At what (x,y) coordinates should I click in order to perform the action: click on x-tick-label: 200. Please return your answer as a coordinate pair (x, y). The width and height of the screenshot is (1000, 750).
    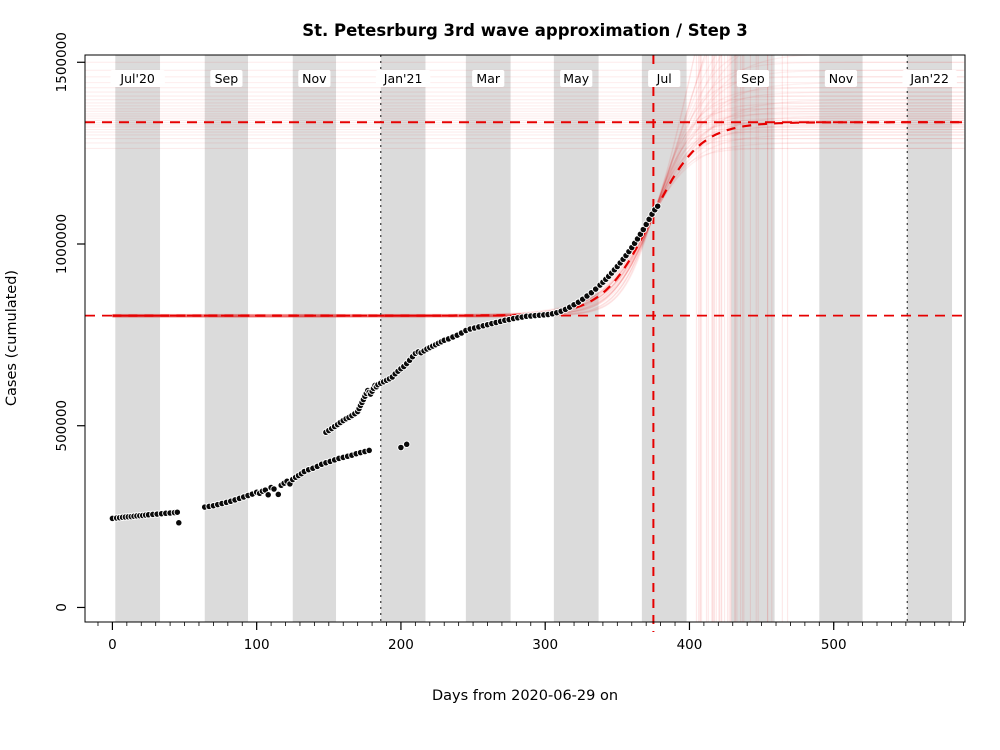
    Looking at the image, I should click on (401, 645).